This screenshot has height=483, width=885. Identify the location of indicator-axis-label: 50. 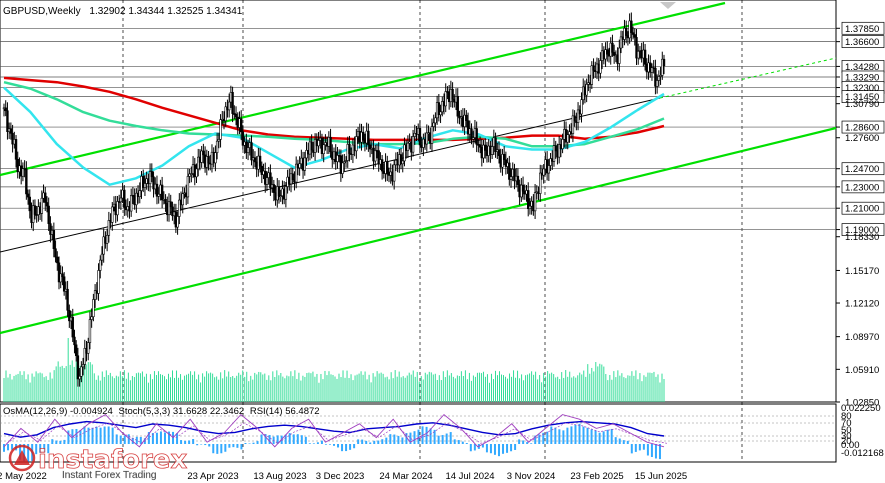
(846, 430).